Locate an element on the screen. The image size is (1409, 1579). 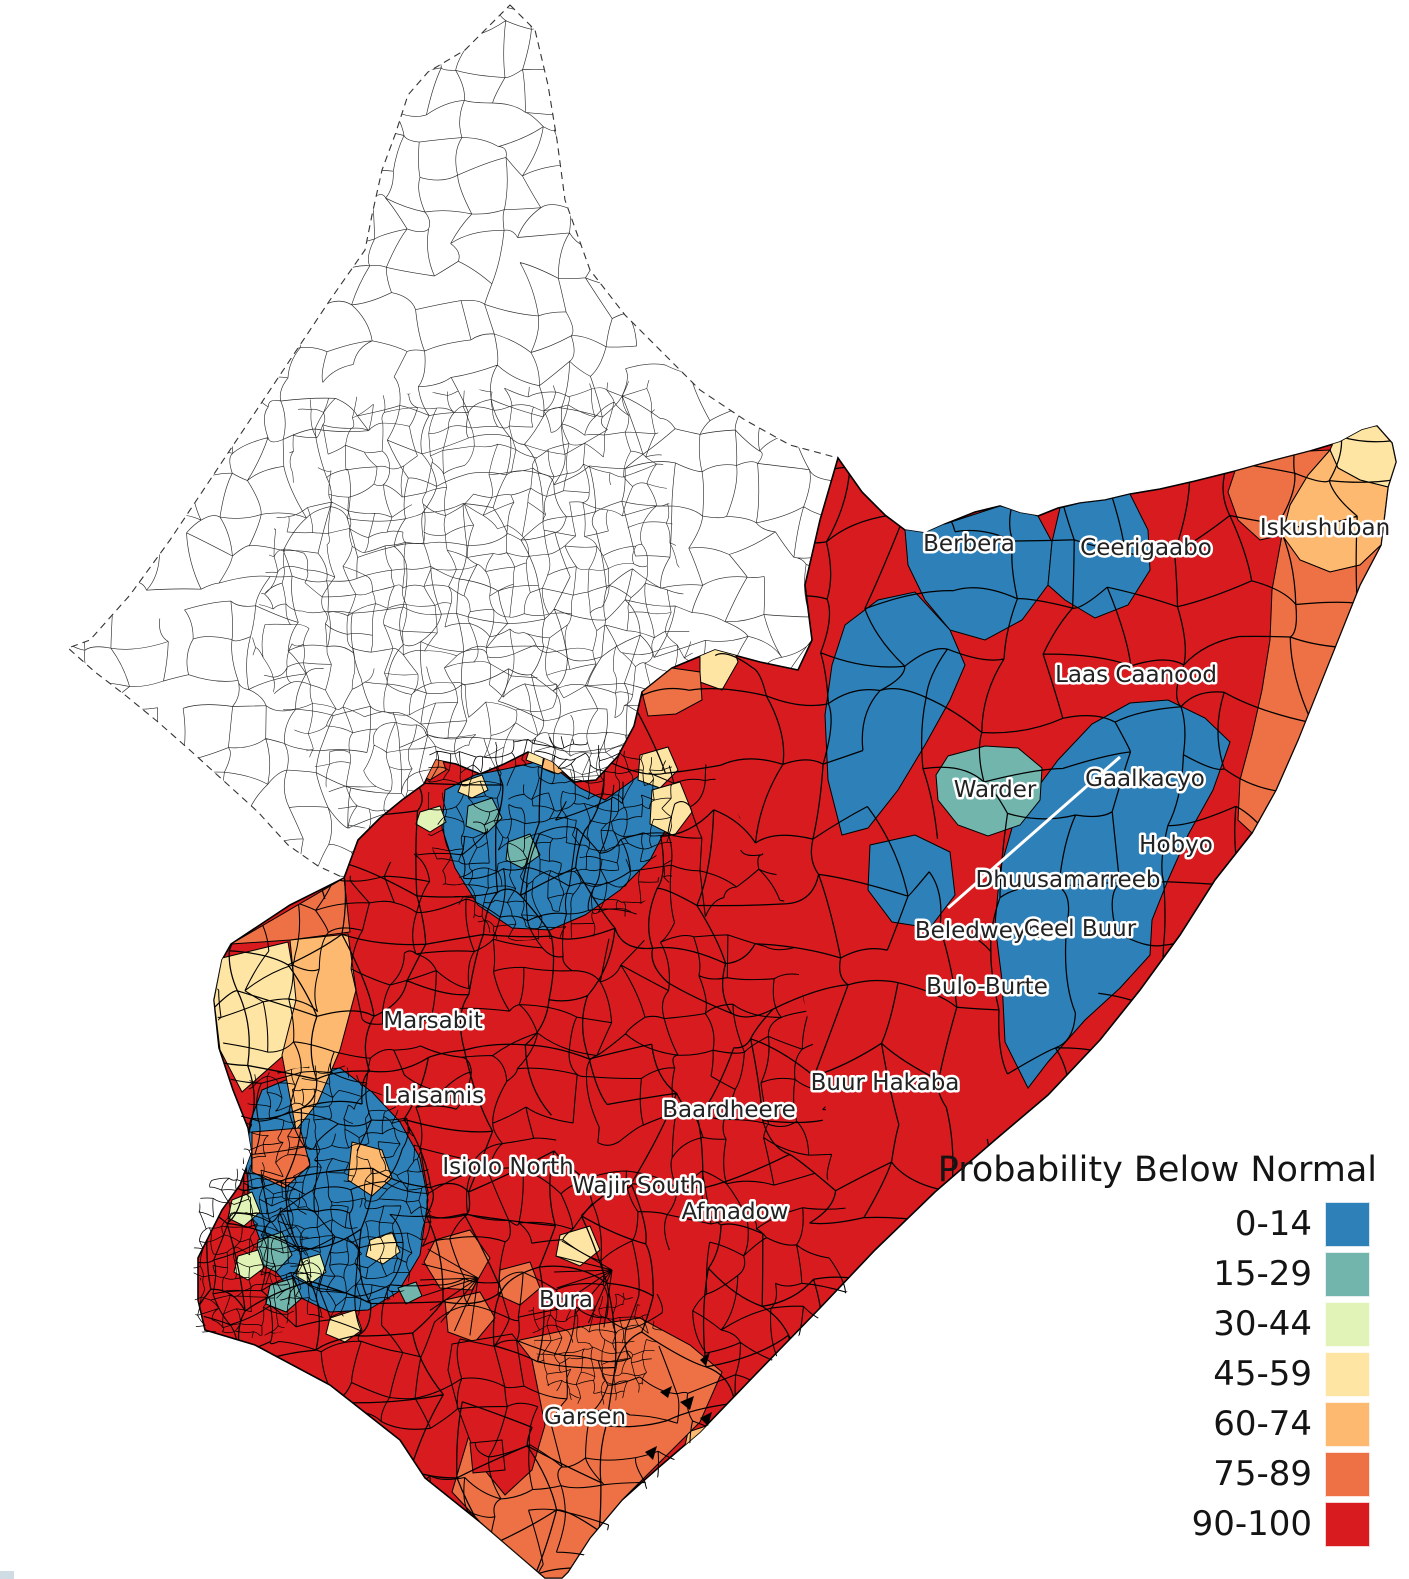
map-label: Buur Hakaba is located at coordinates (885, 1083).